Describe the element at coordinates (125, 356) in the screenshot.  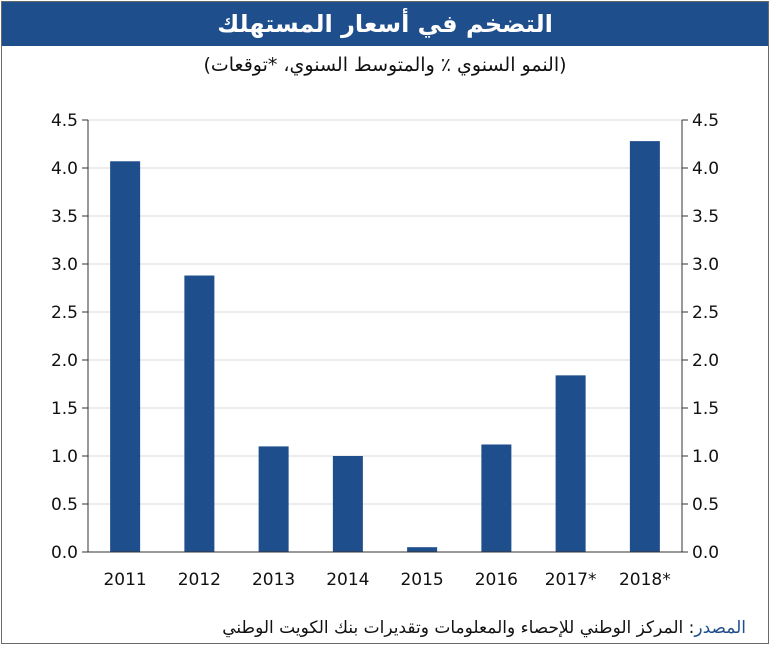
I see `bar-2011` at that location.